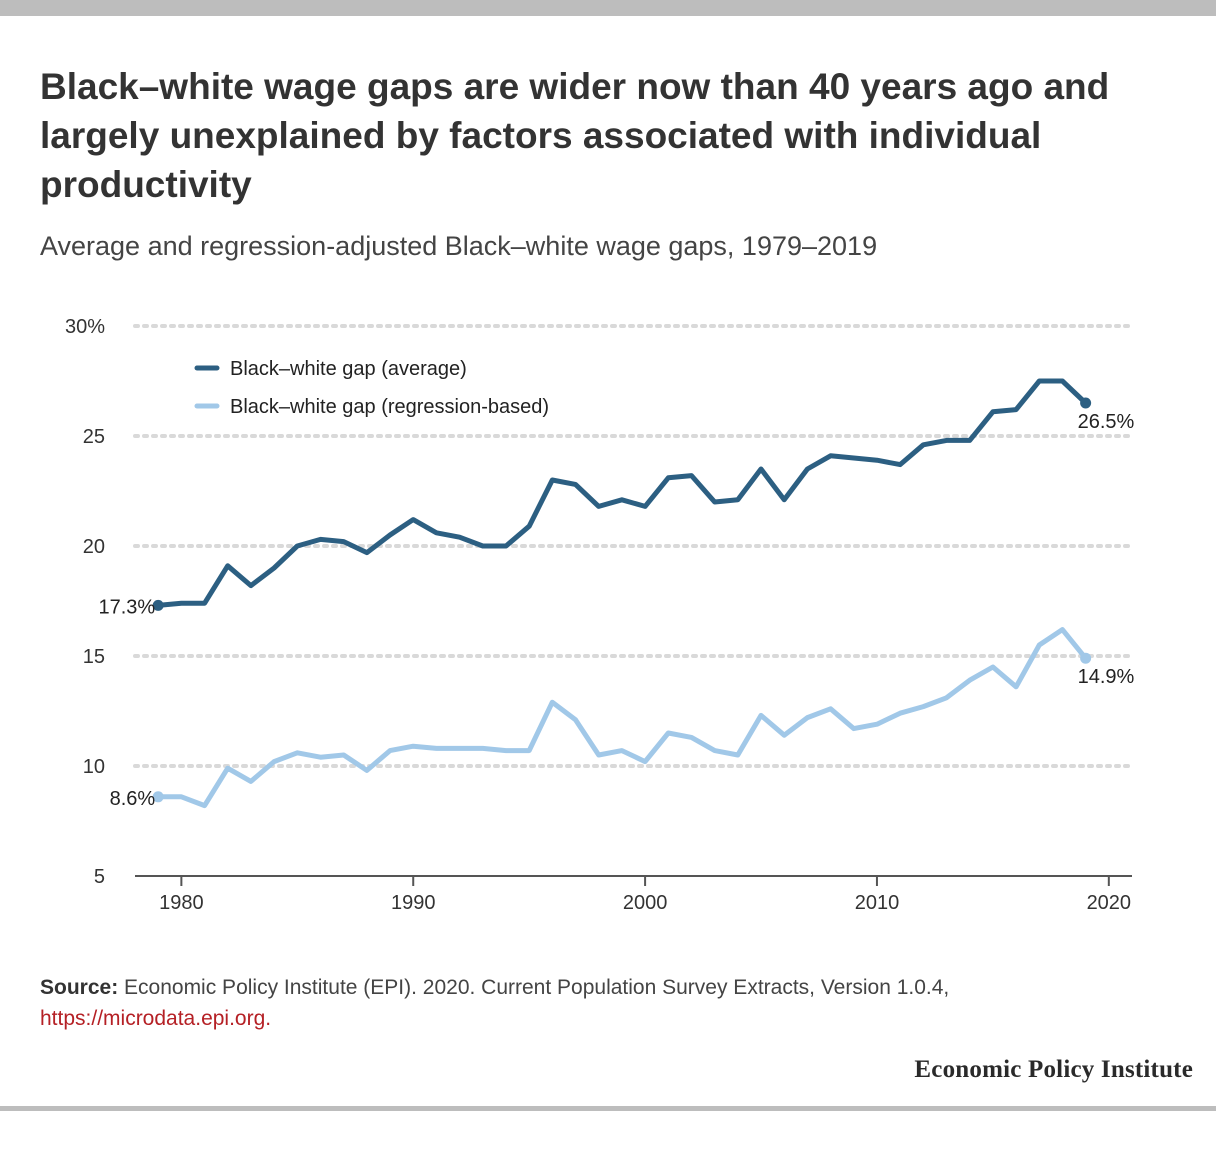 Image resolution: width=1216 pixels, height=1156 pixels. What do you see at coordinates (99, 877) in the screenshot?
I see `y-tick-label: 5` at bounding box center [99, 877].